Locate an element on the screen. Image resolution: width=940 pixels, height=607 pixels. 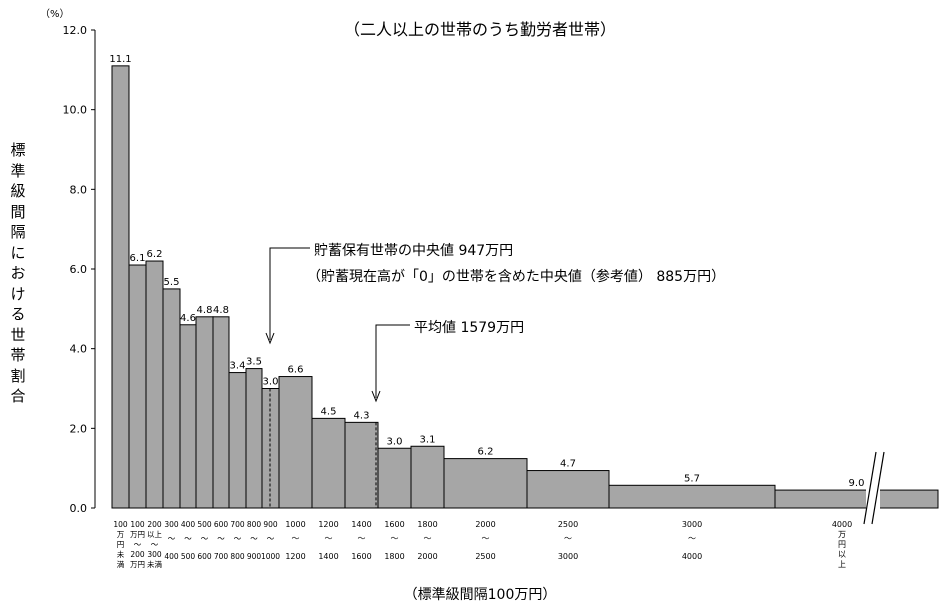
y-axis-label: 標準級間隔における世帯割合 is located at coordinates (18, 273).